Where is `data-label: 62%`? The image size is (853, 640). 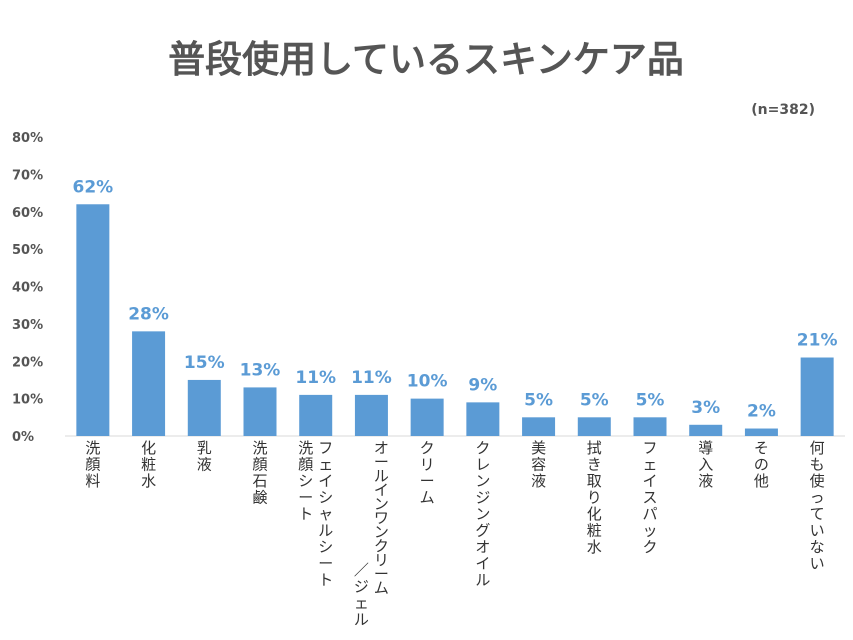
data-label: 62% is located at coordinates (93, 187).